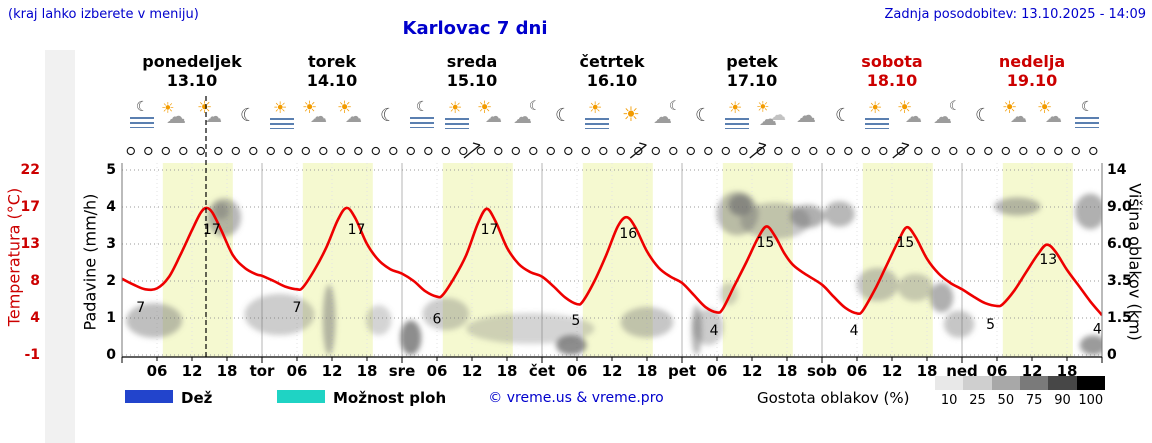  I want to click on axis-tick: 2, so click(111, 281).